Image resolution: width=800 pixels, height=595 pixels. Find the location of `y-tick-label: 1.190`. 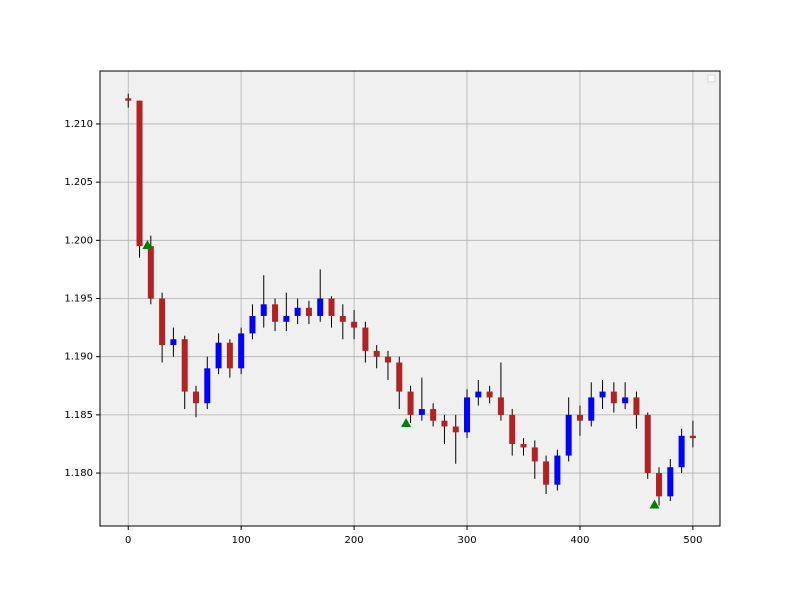

y-tick-label: 1.190 is located at coordinates (78, 357).